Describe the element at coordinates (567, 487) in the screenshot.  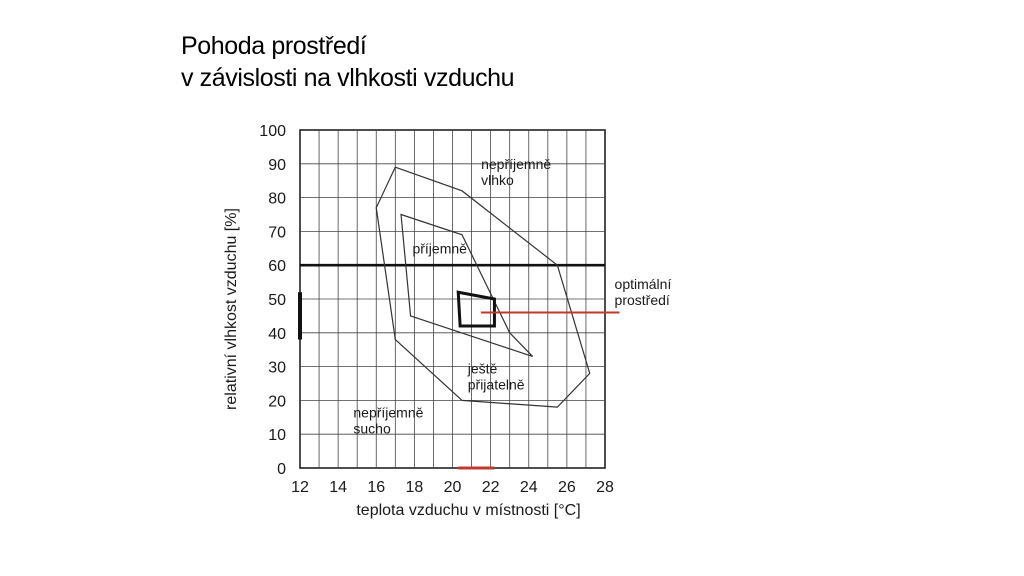
I see `x-tick-label: 26` at that location.